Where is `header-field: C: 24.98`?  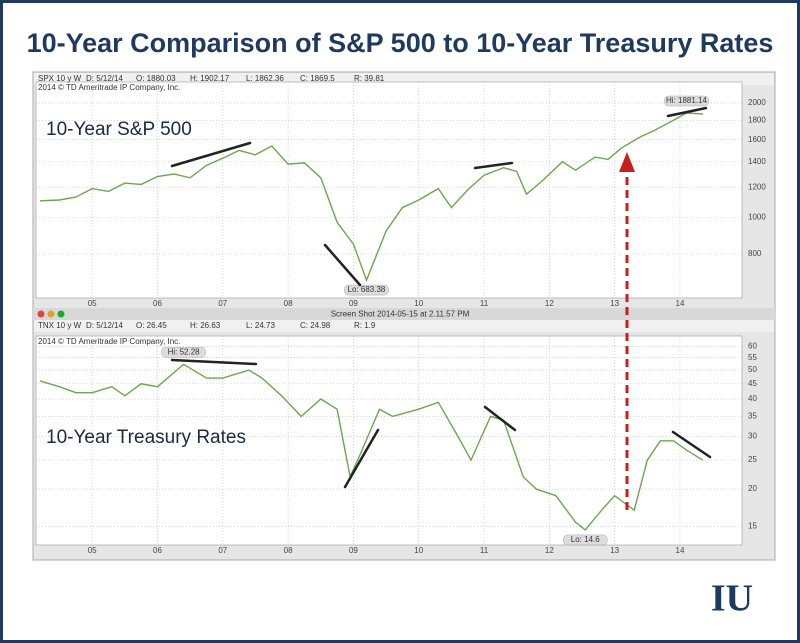
header-field: C: 24.98 is located at coordinates (315, 325).